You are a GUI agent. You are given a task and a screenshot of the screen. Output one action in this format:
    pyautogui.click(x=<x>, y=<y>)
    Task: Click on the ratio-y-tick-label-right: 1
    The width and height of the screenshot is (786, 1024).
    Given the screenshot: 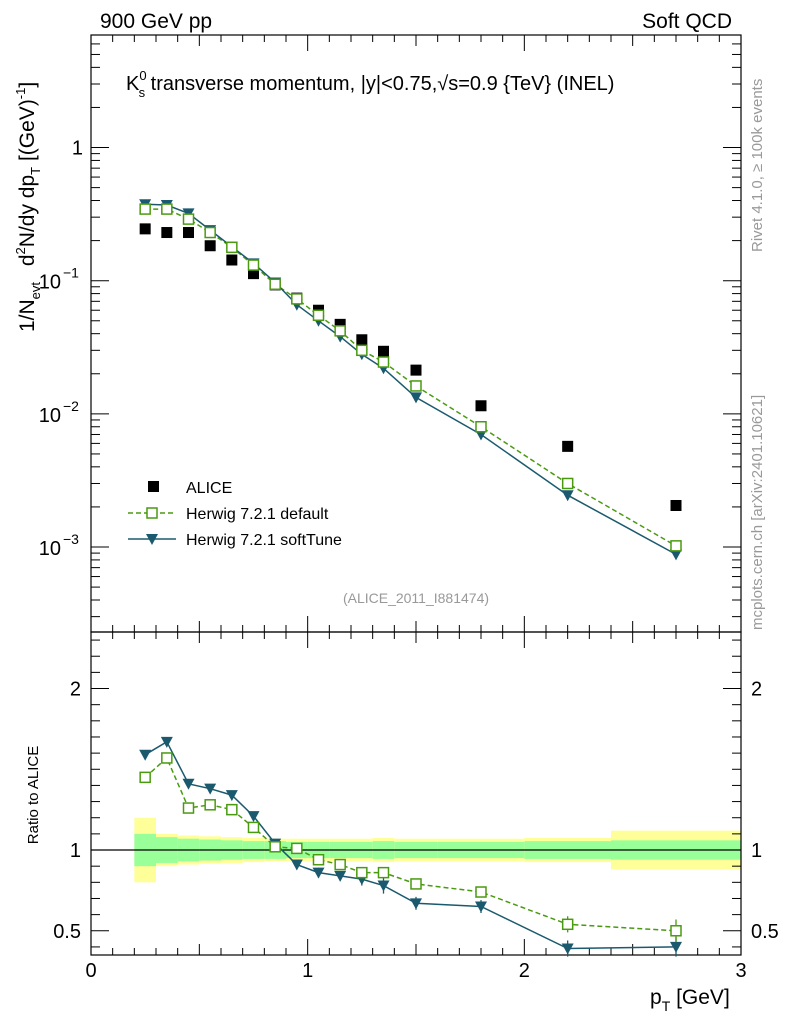 What is the action you would take?
    pyautogui.click(x=756, y=851)
    